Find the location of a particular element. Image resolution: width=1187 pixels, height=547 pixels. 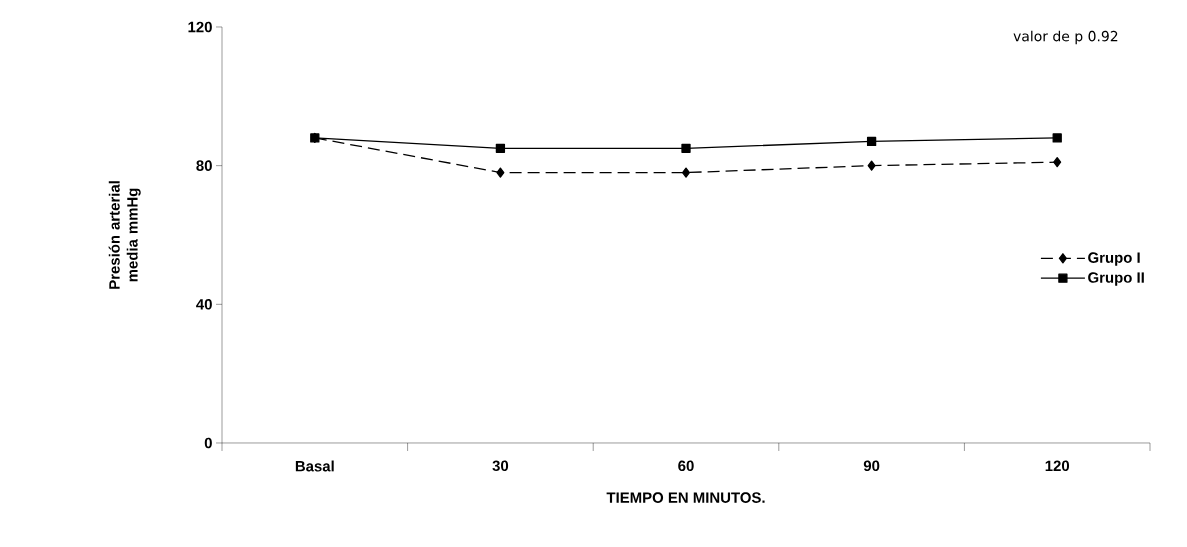

y-tick-label: 40 is located at coordinates (204, 304).